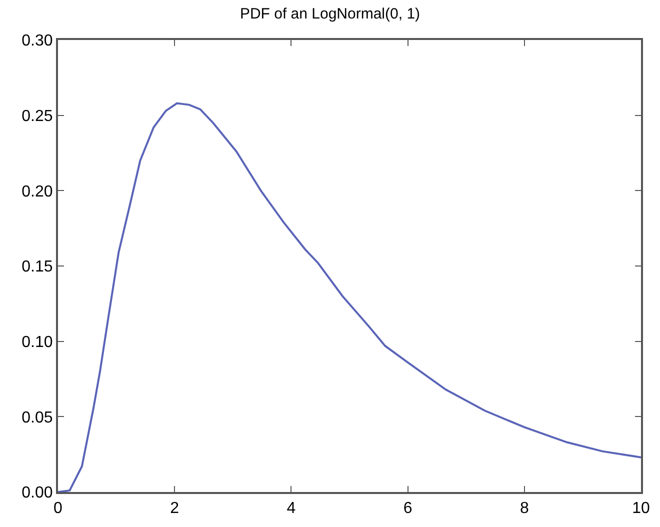 This screenshot has height=527, width=660. What do you see at coordinates (37, 493) in the screenshot?
I see `y-tick-label: 0.00` at bounding box center [37, 493].